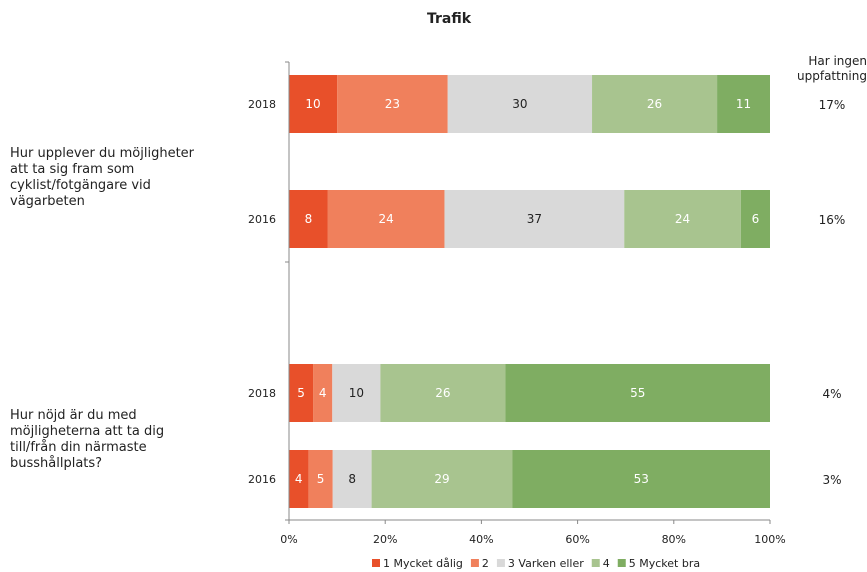 The width and height of the screenshot is (867, 572). Describe the element at coordinates (546, 563) in the screenshot. I see `legend-label: 3 Varken eller` at that location.